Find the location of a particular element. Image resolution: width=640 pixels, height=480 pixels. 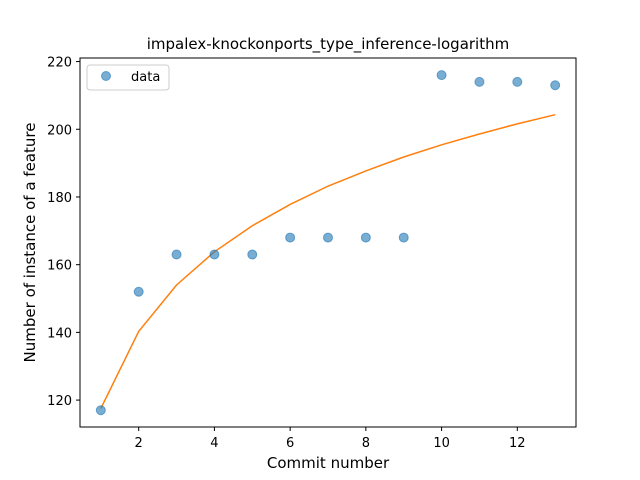

x-tick-label: 12 is located at coordinates (517, 443).